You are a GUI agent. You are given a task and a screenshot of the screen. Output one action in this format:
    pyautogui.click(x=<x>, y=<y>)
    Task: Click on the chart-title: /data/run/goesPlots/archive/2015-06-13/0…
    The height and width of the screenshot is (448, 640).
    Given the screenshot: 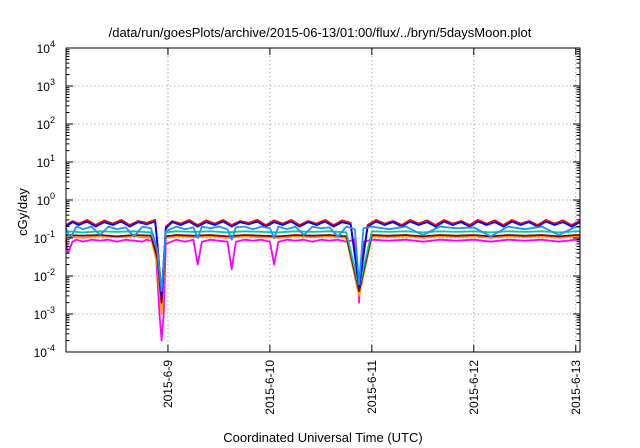 What is the action you would take?
    pyautogui.click(x=320, y=32)
    